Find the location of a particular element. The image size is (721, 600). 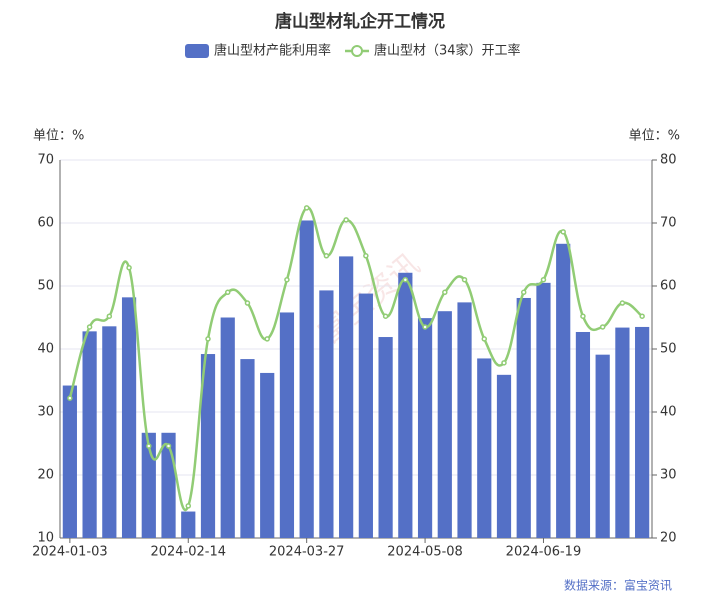

legend-label: 唐山型材（34家）开工率 is located at coordinates (447, 51).